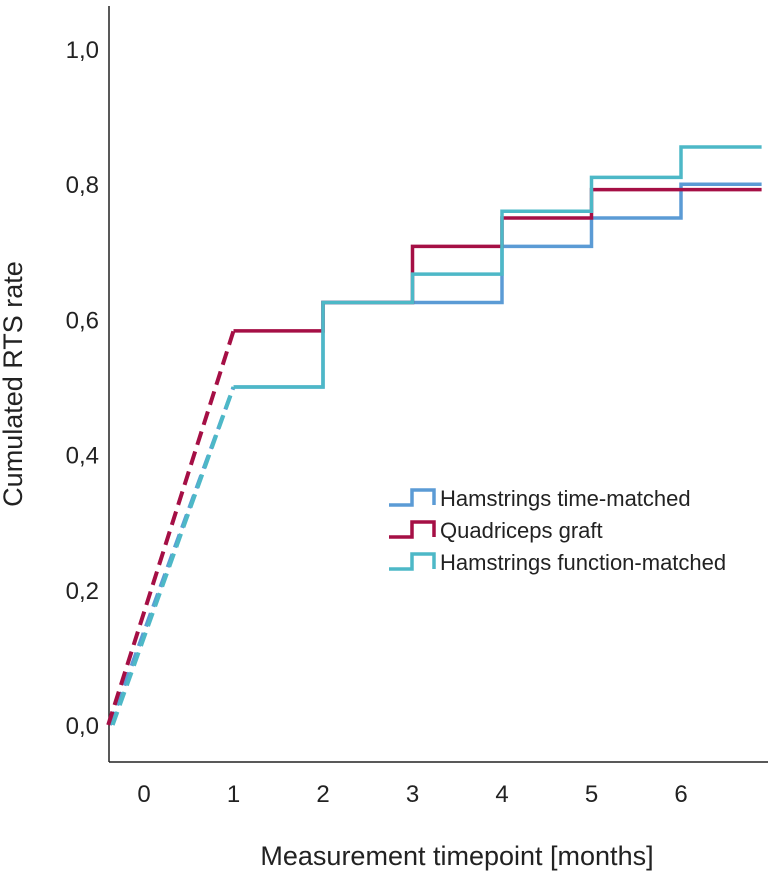 Image resolution: width=768 pixels, height=872 pixels. Describe the element at coordinates (565, 498) in the screenshot. I see `legend-label-0: Hamstrings time-matched` at that location.